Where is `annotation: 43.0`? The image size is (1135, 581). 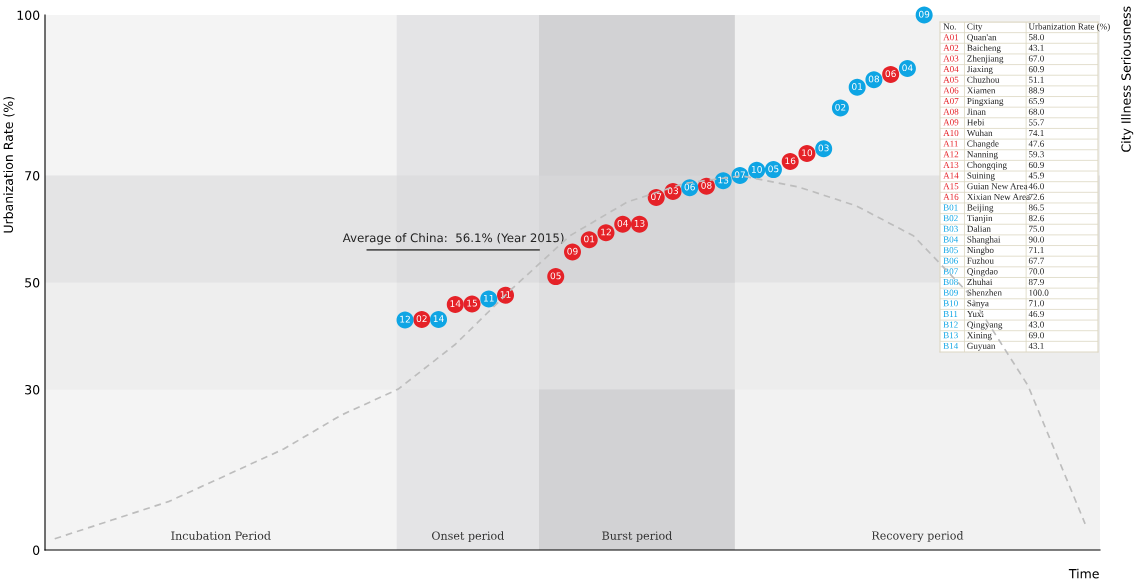
annotation: 43.0 is located at coordinates (1036, 324).